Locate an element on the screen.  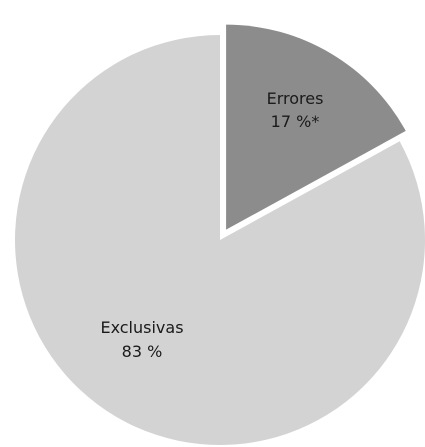
slice-value-exclusivas: 83 % is located at coordinates (142, 351).